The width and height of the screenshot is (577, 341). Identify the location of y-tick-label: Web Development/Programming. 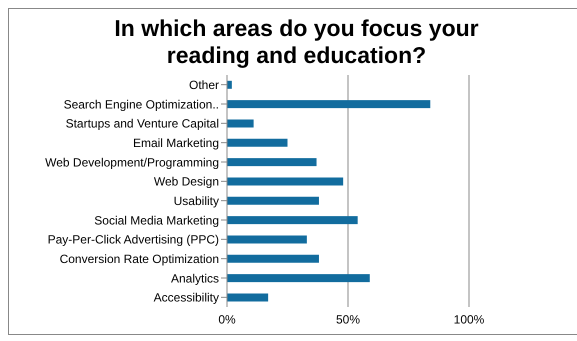
(132, 162).